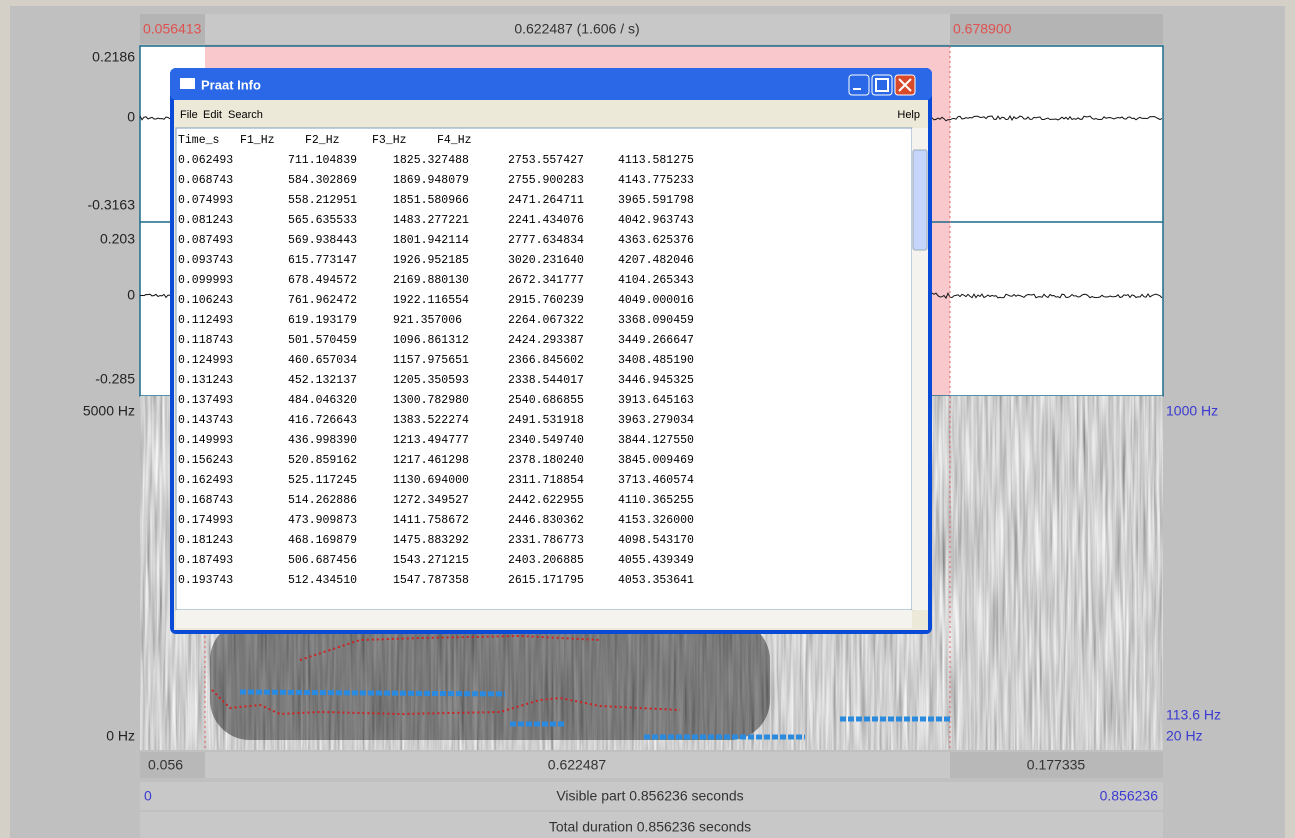 This screenshot has width=1295, height=838. I want to click on title-bar, so click(551, 84).